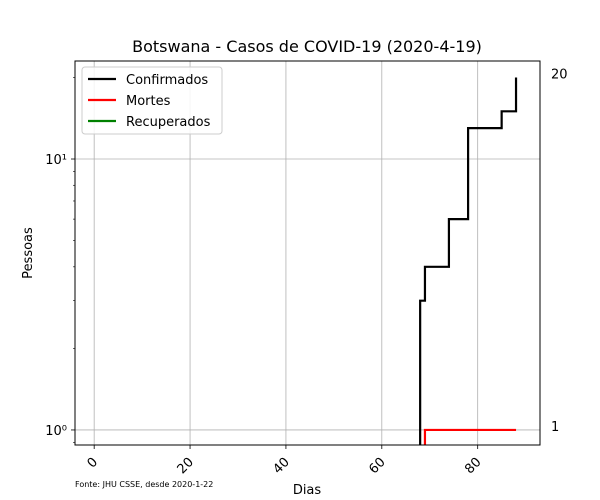  What do you see at coordinates (93, 463) in the screenshot?
I see `x-tick-label: 0` at bounding box center [93, 463].